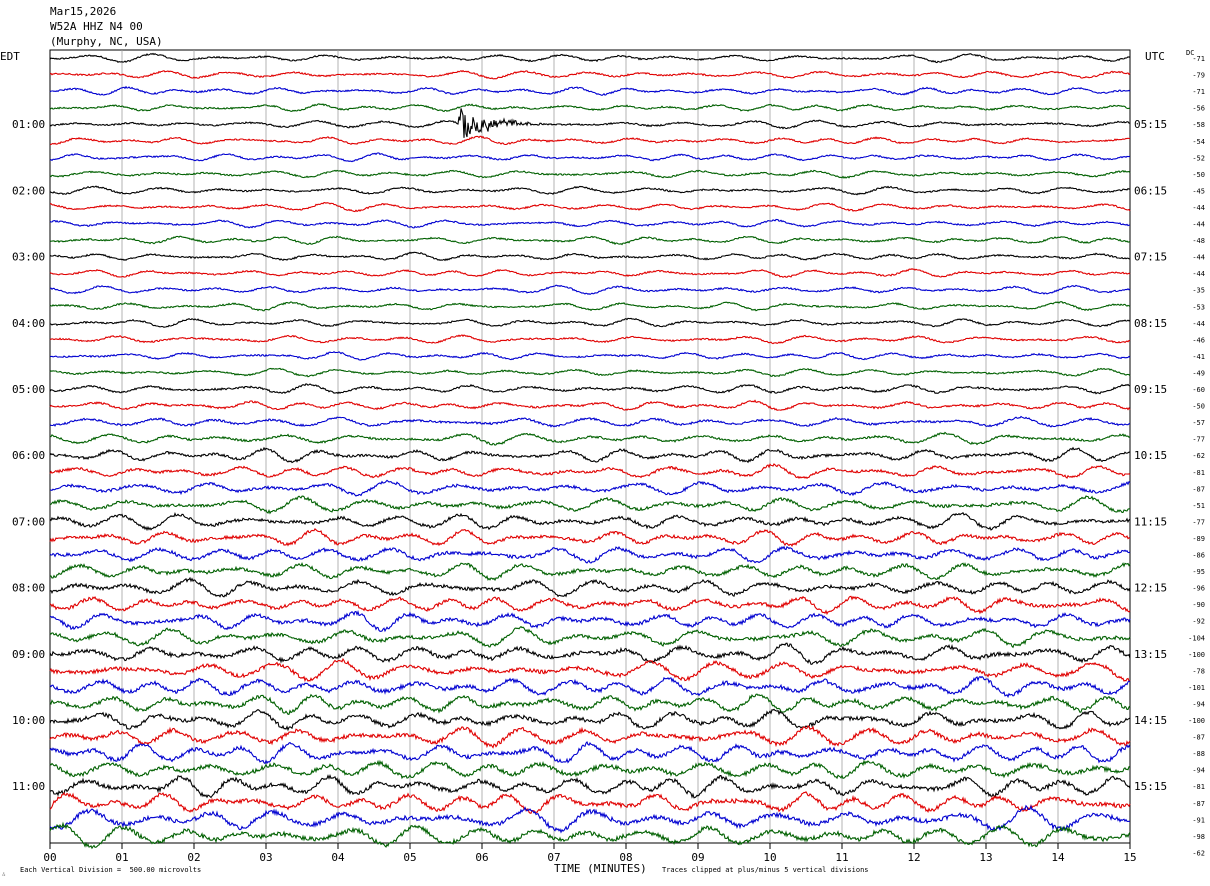 The width and height of the screenshot is (1210, 886). I want to click on x-tick-label: 14, so click(1058, 857).